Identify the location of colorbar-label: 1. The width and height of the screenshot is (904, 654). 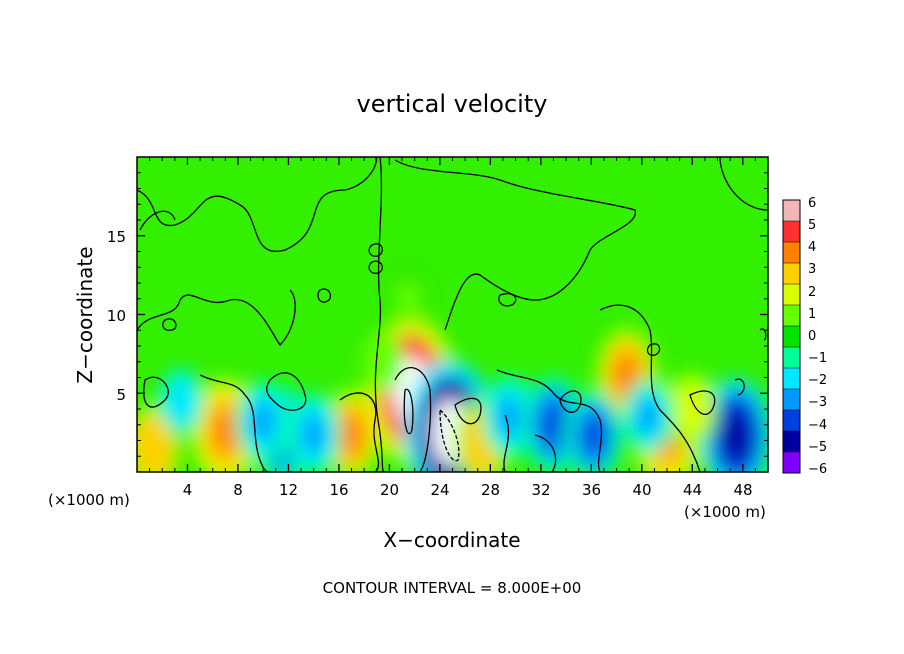
(812, 314).